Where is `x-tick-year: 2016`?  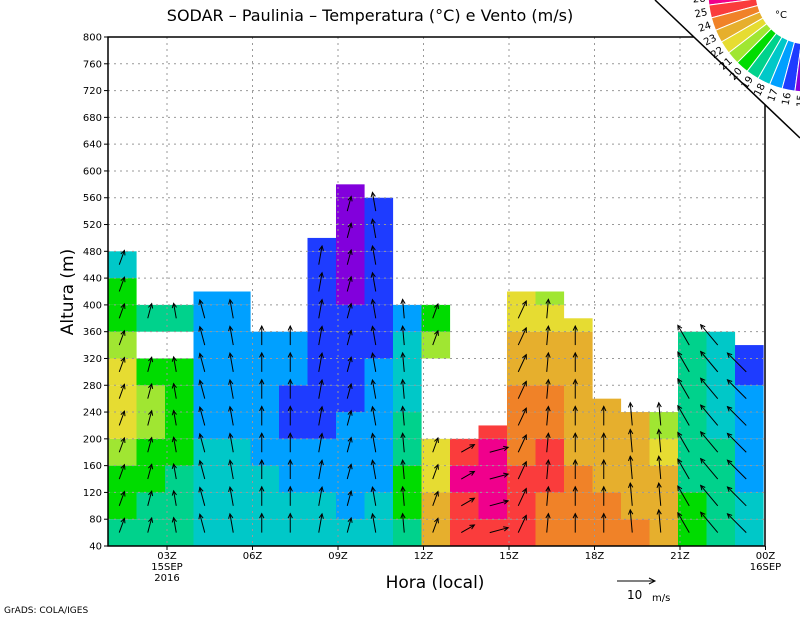
x-tick-year: 2016 is located at coordinates (166, 578).